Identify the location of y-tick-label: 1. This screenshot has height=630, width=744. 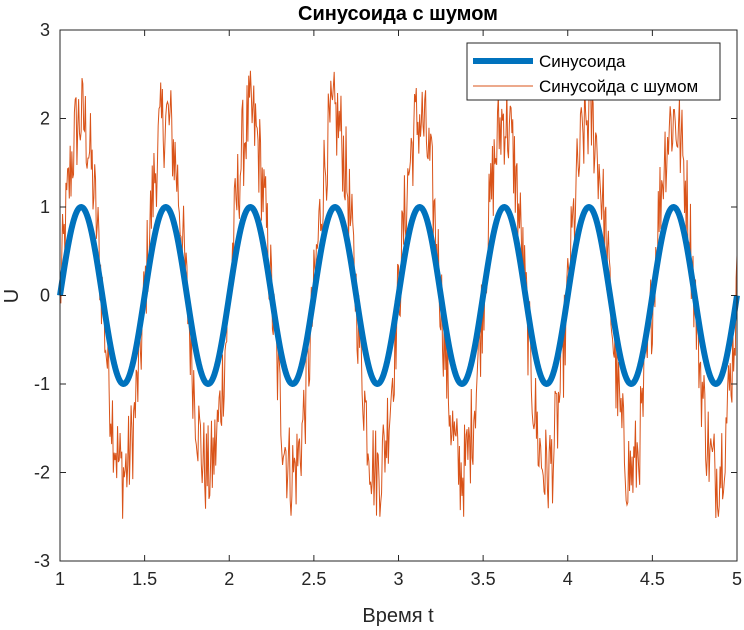
(45, 207).